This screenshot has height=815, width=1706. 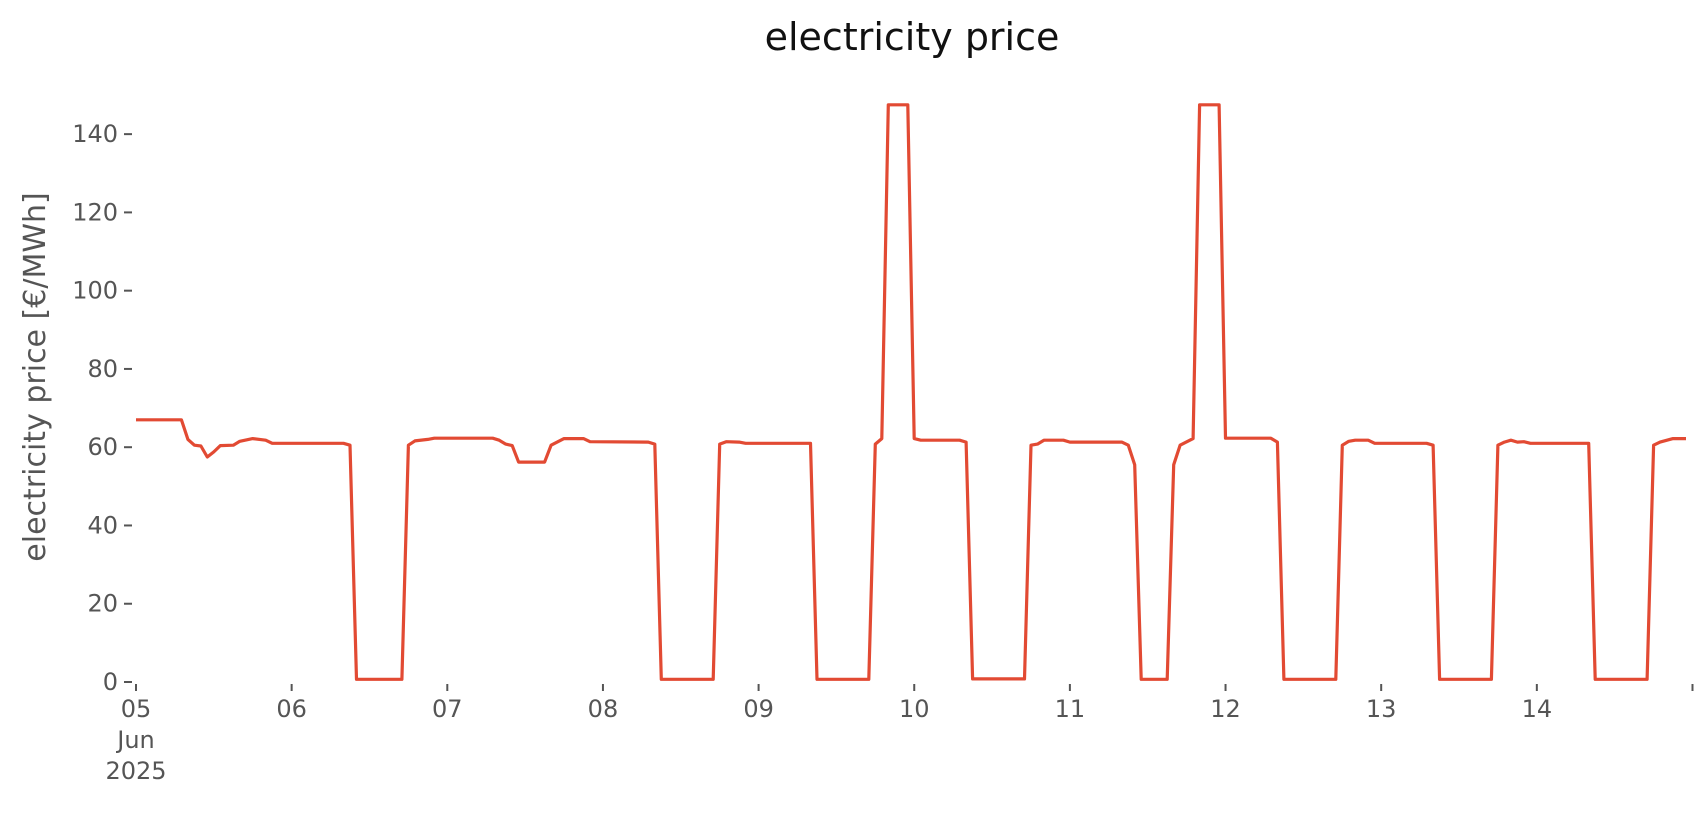 What do you see at coordinates (35, 376) in the screenshot?
I see `y-axis-title: electricity price [€/MWh]` at bounding box center [35, 376].